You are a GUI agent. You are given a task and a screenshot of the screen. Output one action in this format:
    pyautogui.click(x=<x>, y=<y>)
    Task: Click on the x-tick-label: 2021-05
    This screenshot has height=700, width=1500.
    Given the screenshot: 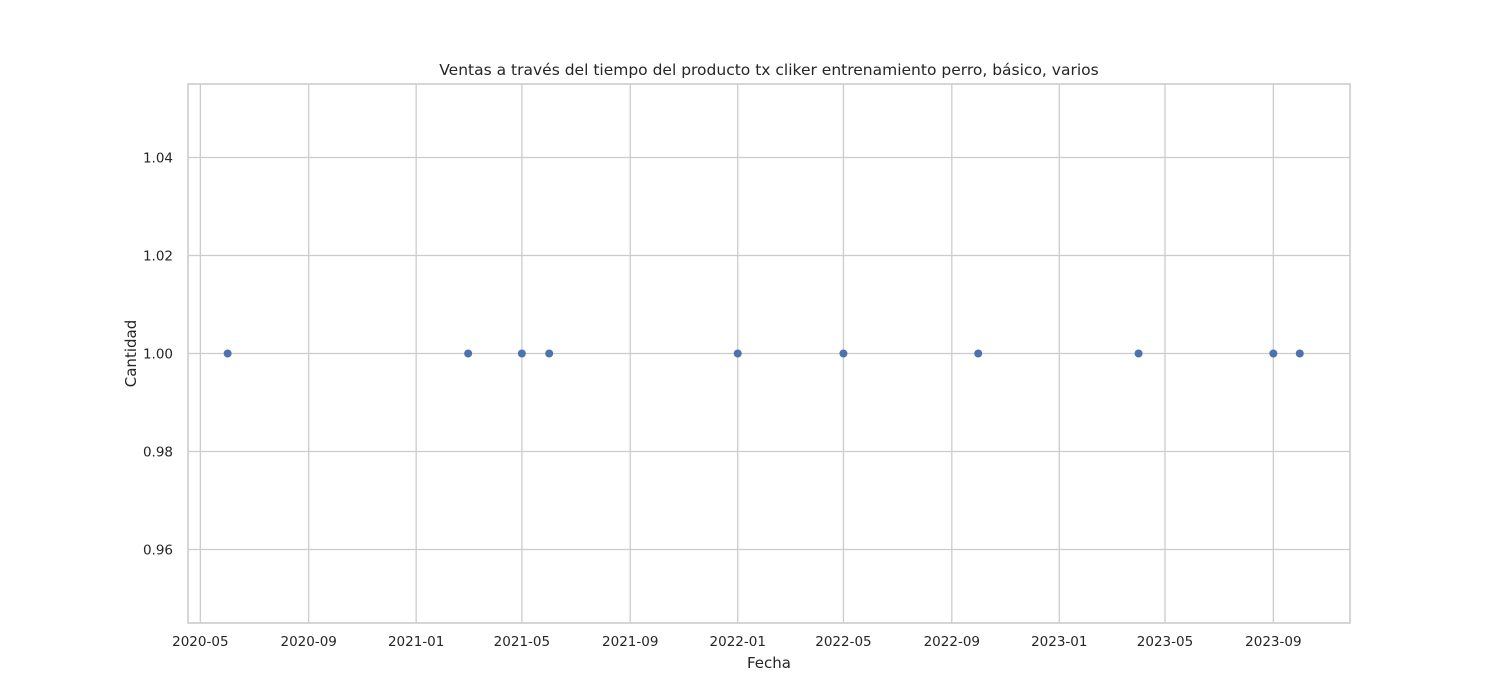 What is the action you would take?
    pyautogui.click(x=522, y=642)
    